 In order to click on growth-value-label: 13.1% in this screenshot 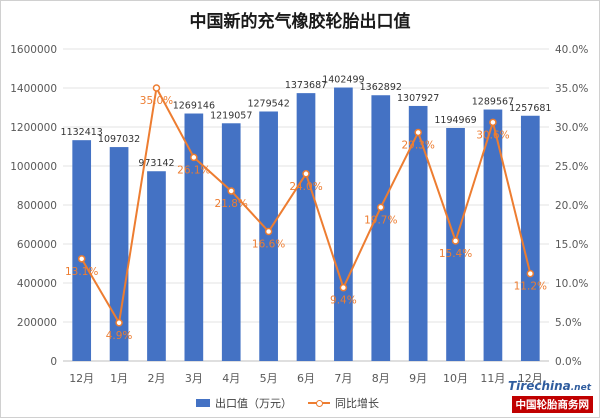, I will do `click(81, 272)`.